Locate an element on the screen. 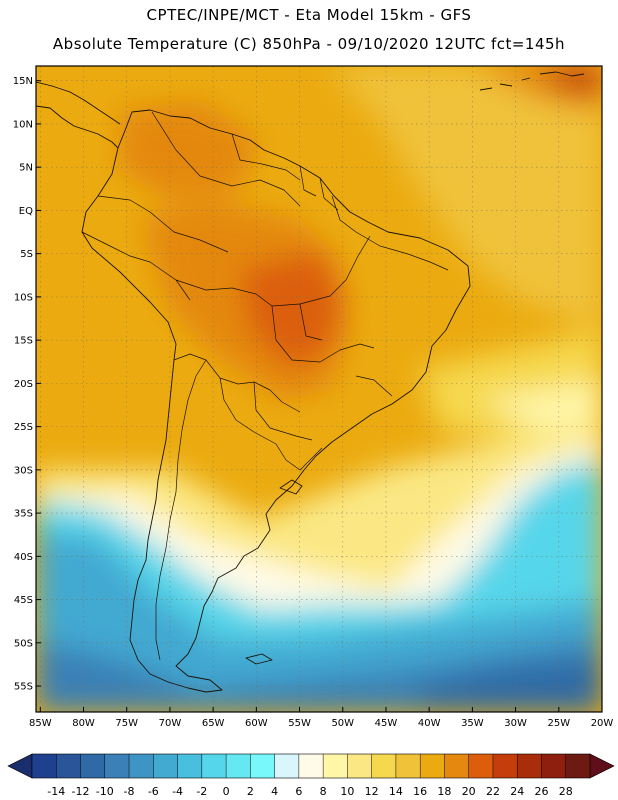  title-line-1: CPTEC/INPE/MCT - Eta Model 15km - GFS is located at coordinates (309, 15).